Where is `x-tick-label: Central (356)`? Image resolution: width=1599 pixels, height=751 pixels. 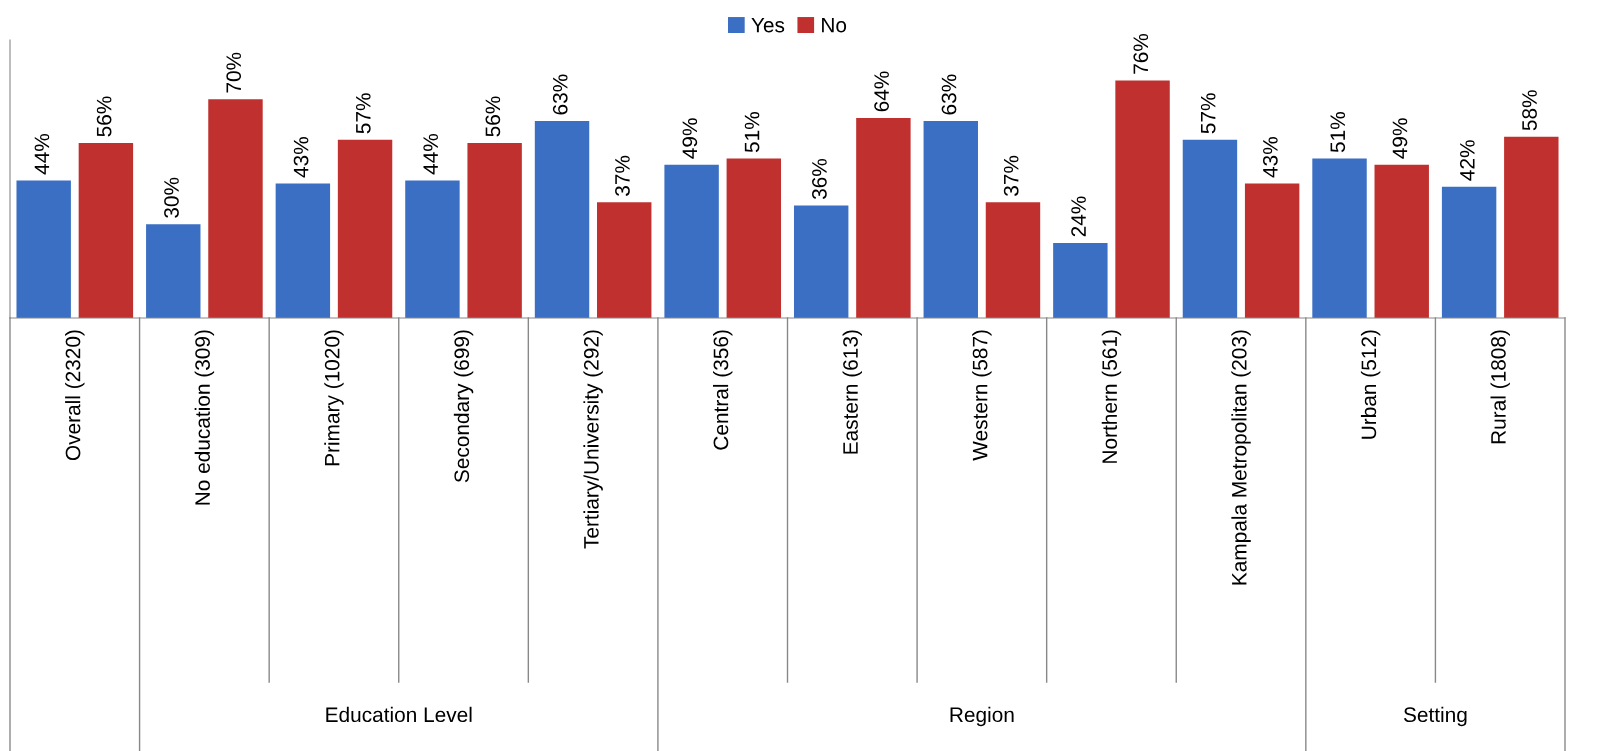
x-tick-label: Central (356) is located at coordinates (723, 390).